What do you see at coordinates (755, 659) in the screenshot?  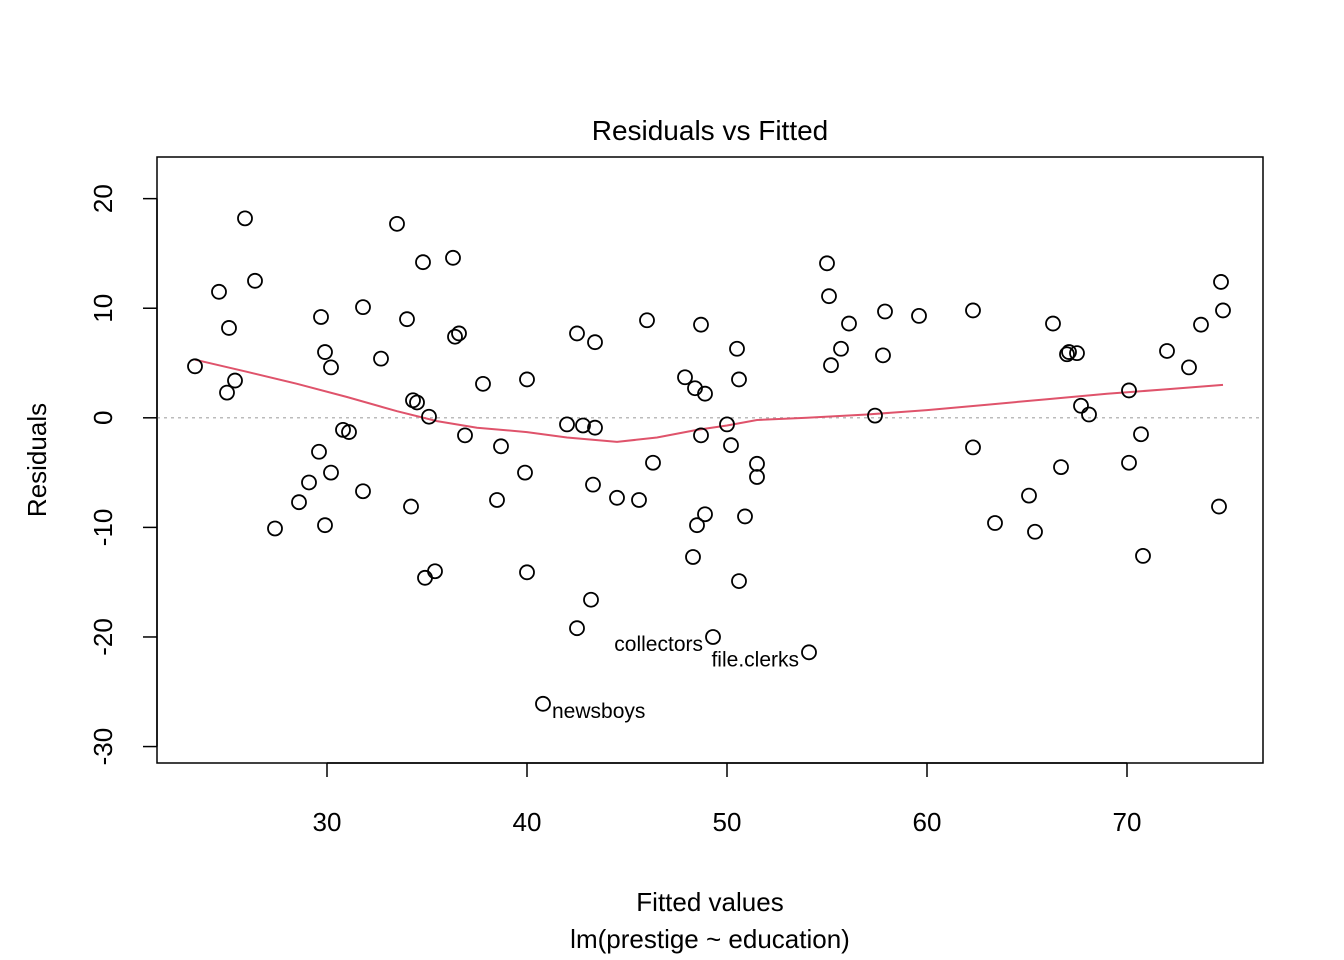 I see `point-label: file.clerks` at bounding box center [755, 659].